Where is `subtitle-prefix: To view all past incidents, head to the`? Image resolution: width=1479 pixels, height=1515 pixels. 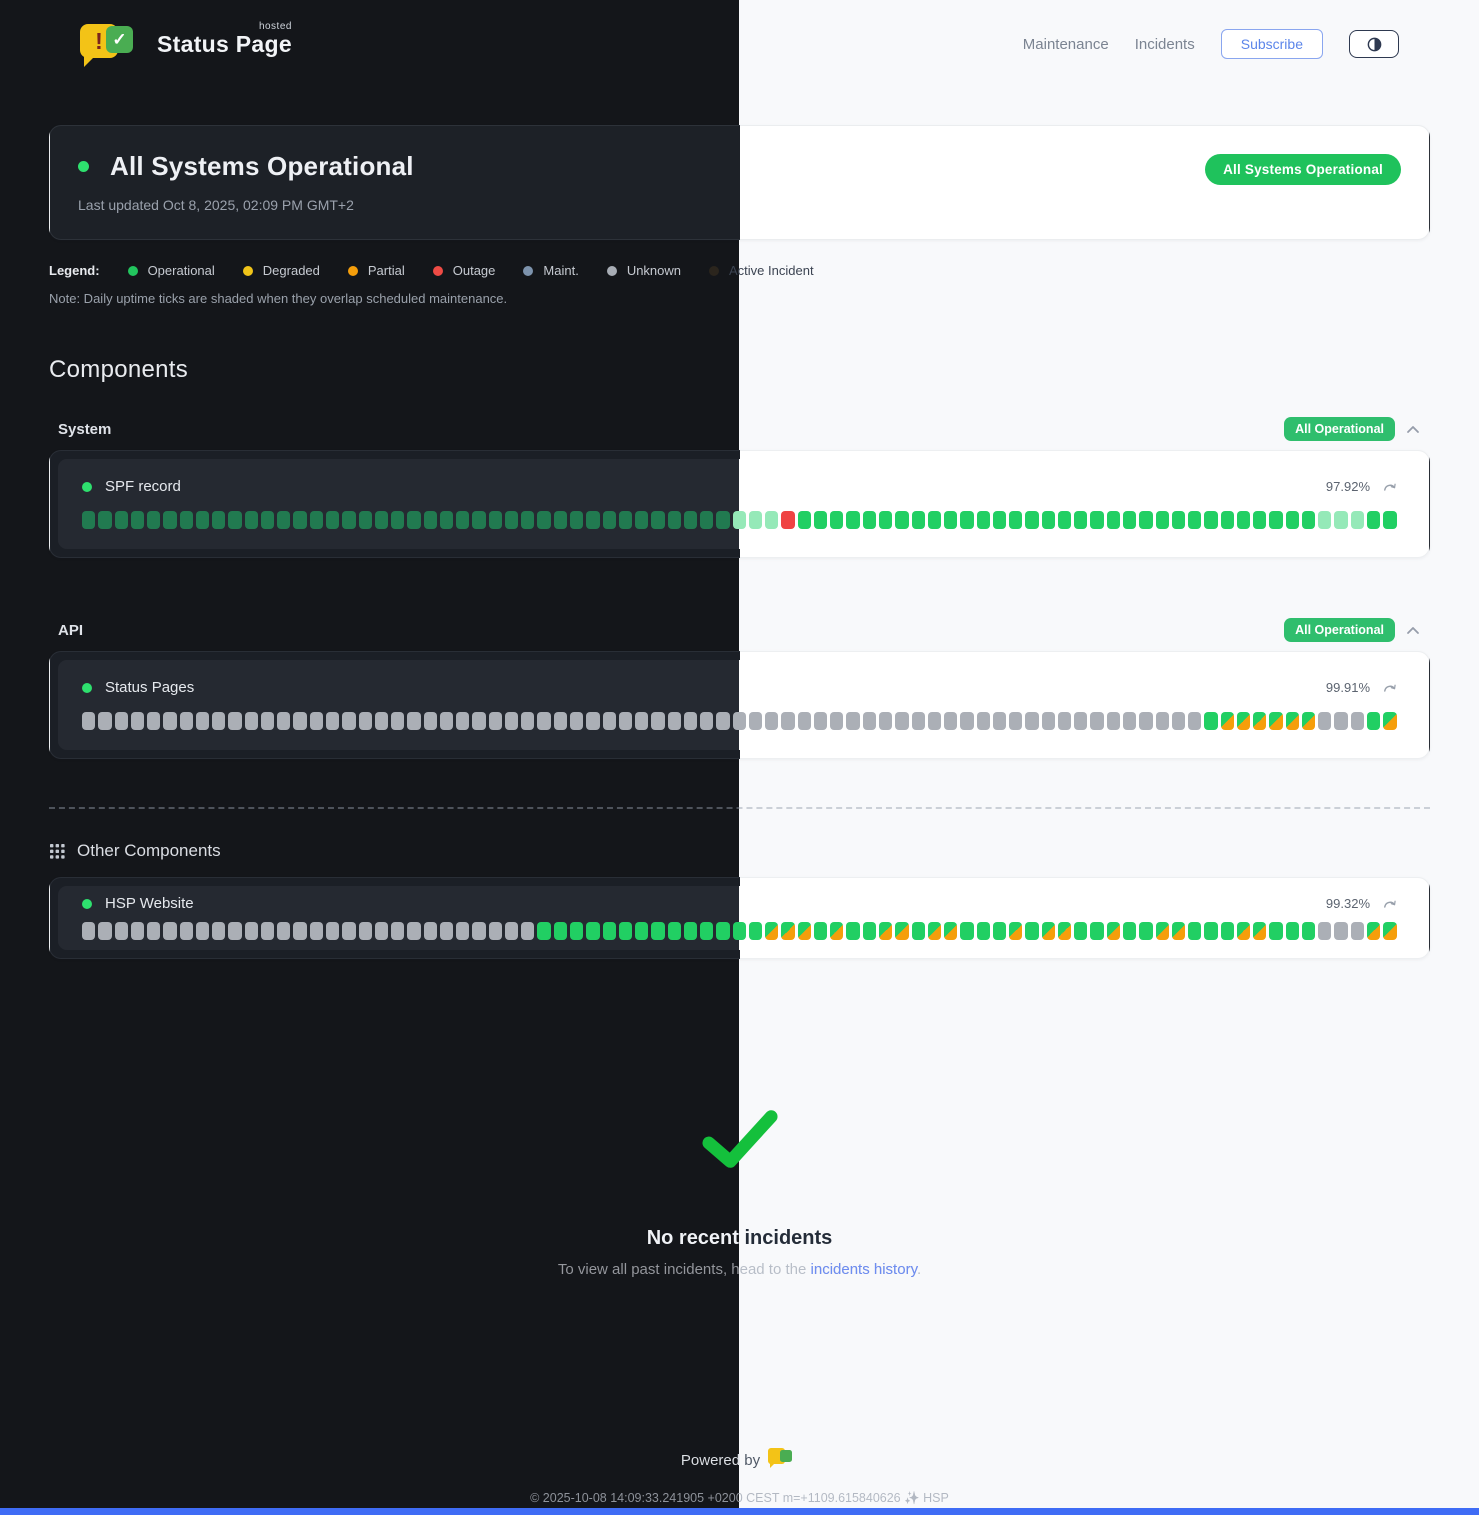 subtitle-prefix: To view all past incidents, head to the is located at coordinates (684, 1269).